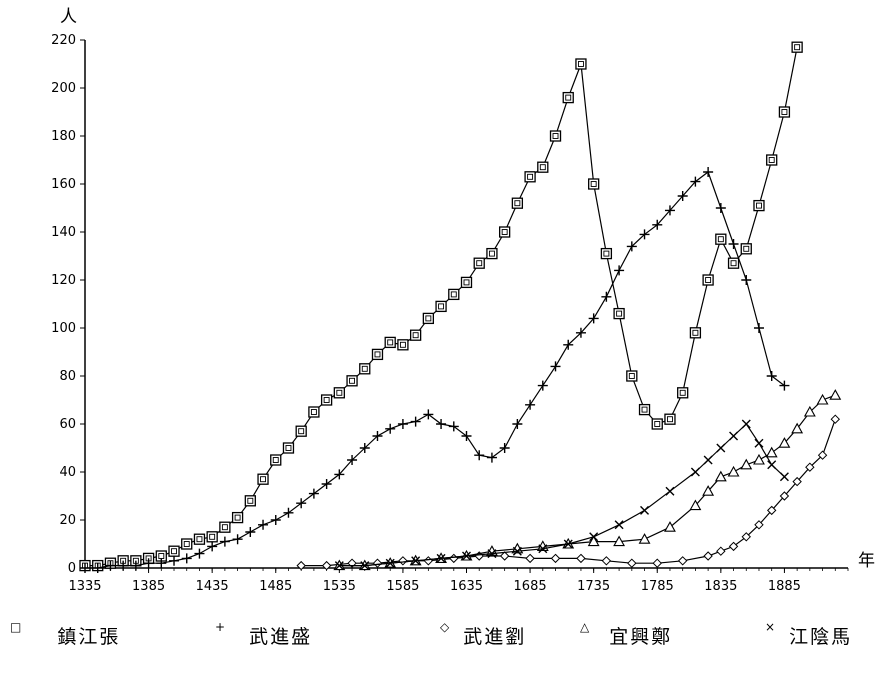 This screenshot has height=676, width=895. I want to click on square-marker-icon: □, so click(17, 627).